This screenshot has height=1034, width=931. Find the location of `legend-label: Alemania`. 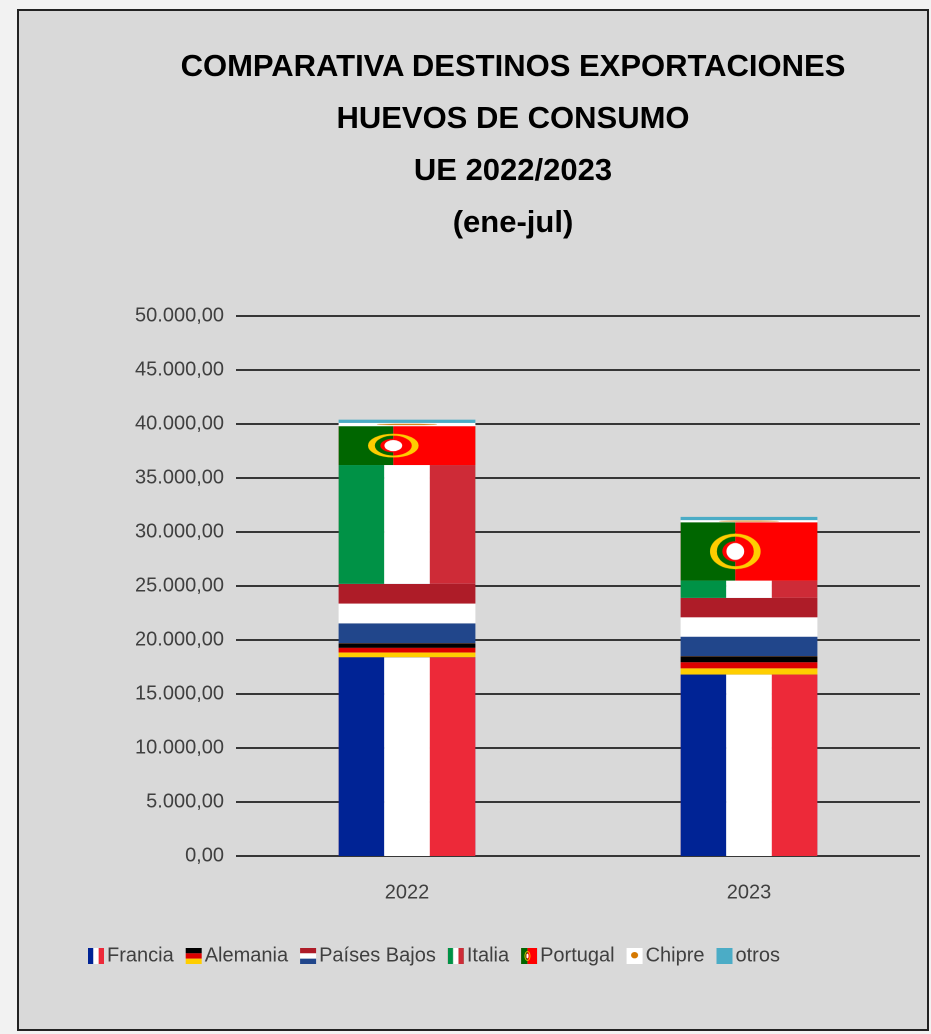

legend-label: Alemania is located at coordinates (247, 955).